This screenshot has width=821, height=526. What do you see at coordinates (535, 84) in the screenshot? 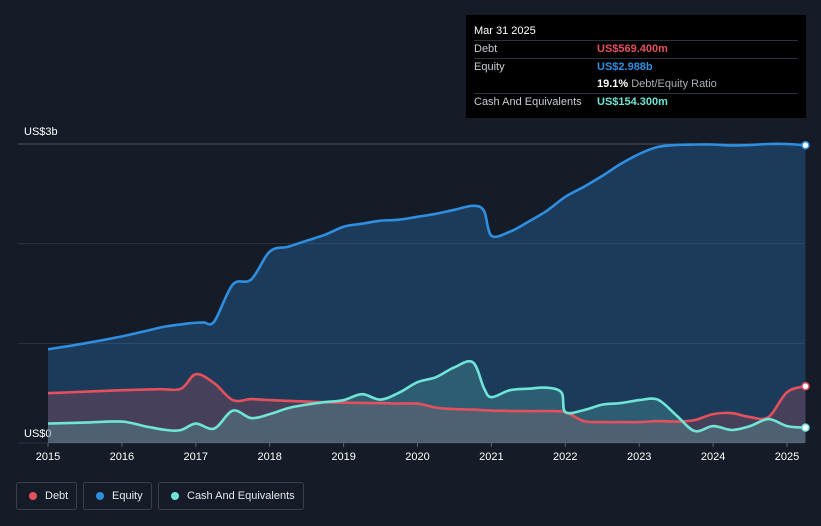
I see `tooltip-ratio-spacer` at bounding box center [535, 84].